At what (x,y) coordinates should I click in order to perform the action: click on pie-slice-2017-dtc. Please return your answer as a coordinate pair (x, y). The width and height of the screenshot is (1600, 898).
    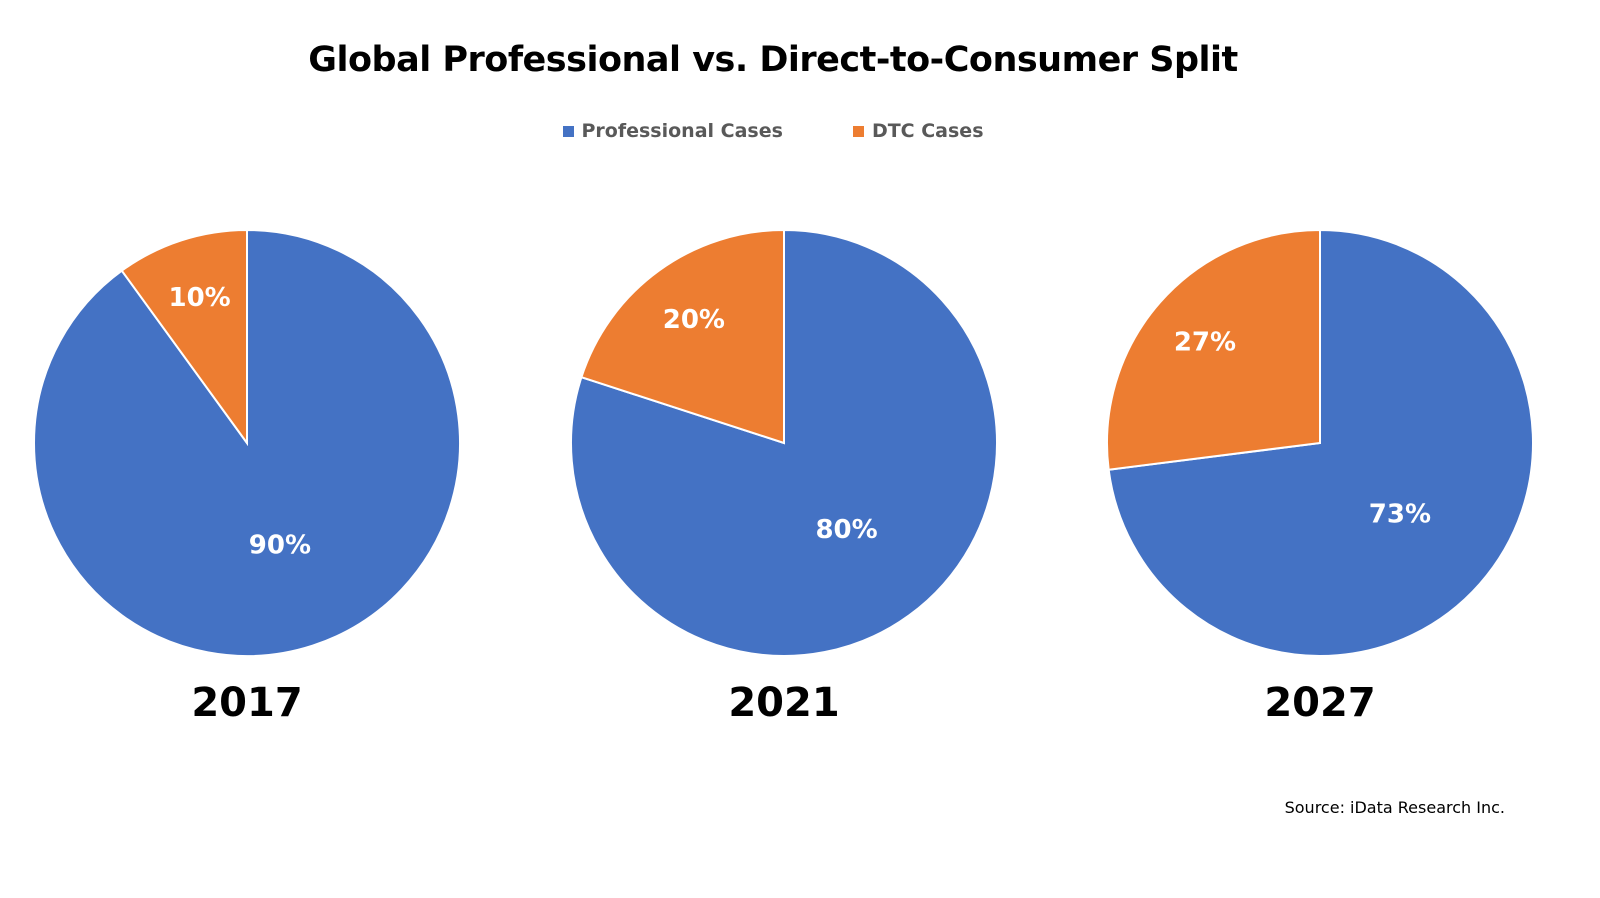
    Looking at the image, I should click on (184, 337).